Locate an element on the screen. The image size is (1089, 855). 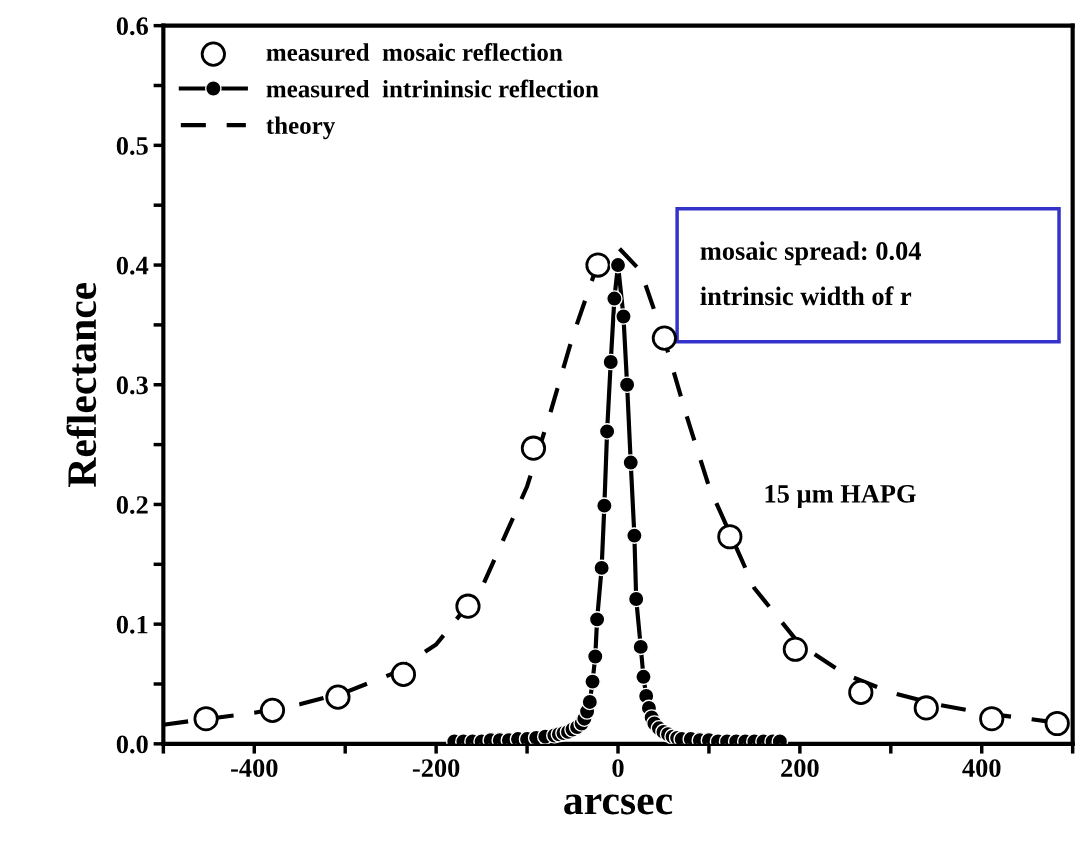
y-tick-label: 0.4 is located at coordinates (132, 265).